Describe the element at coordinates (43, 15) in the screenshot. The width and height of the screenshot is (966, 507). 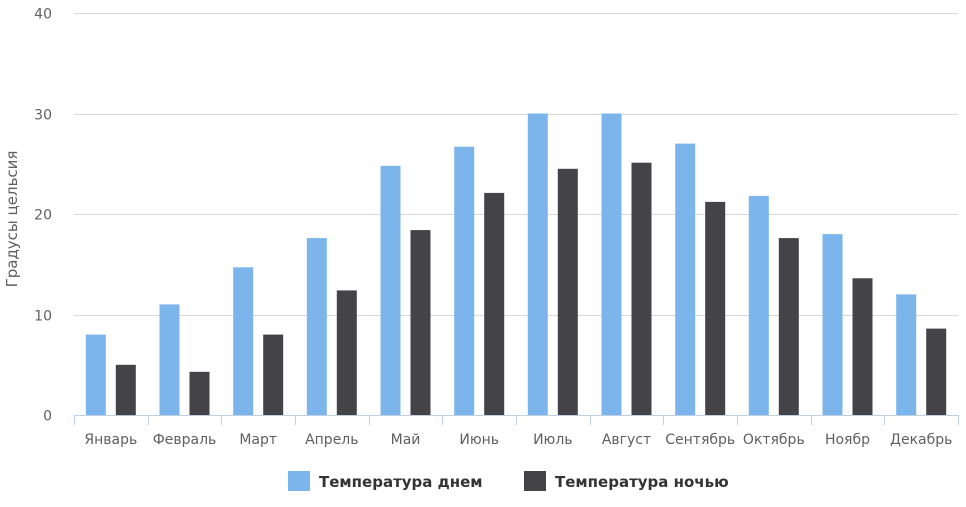
I see `y-tick-label: 40` at that location.